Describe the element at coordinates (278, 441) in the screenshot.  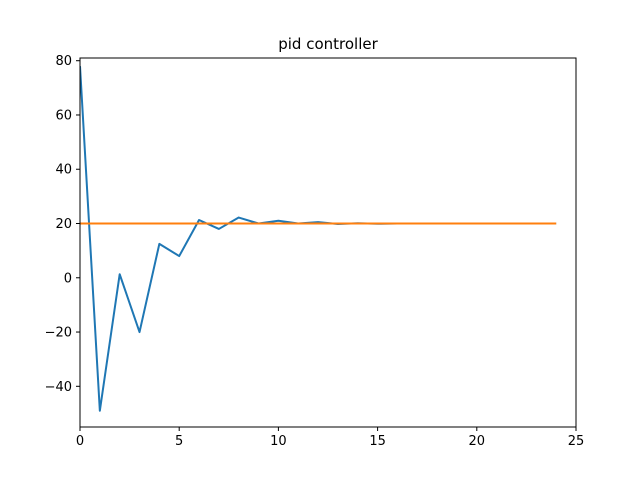
I see `x-tick-label: 10` at that location.